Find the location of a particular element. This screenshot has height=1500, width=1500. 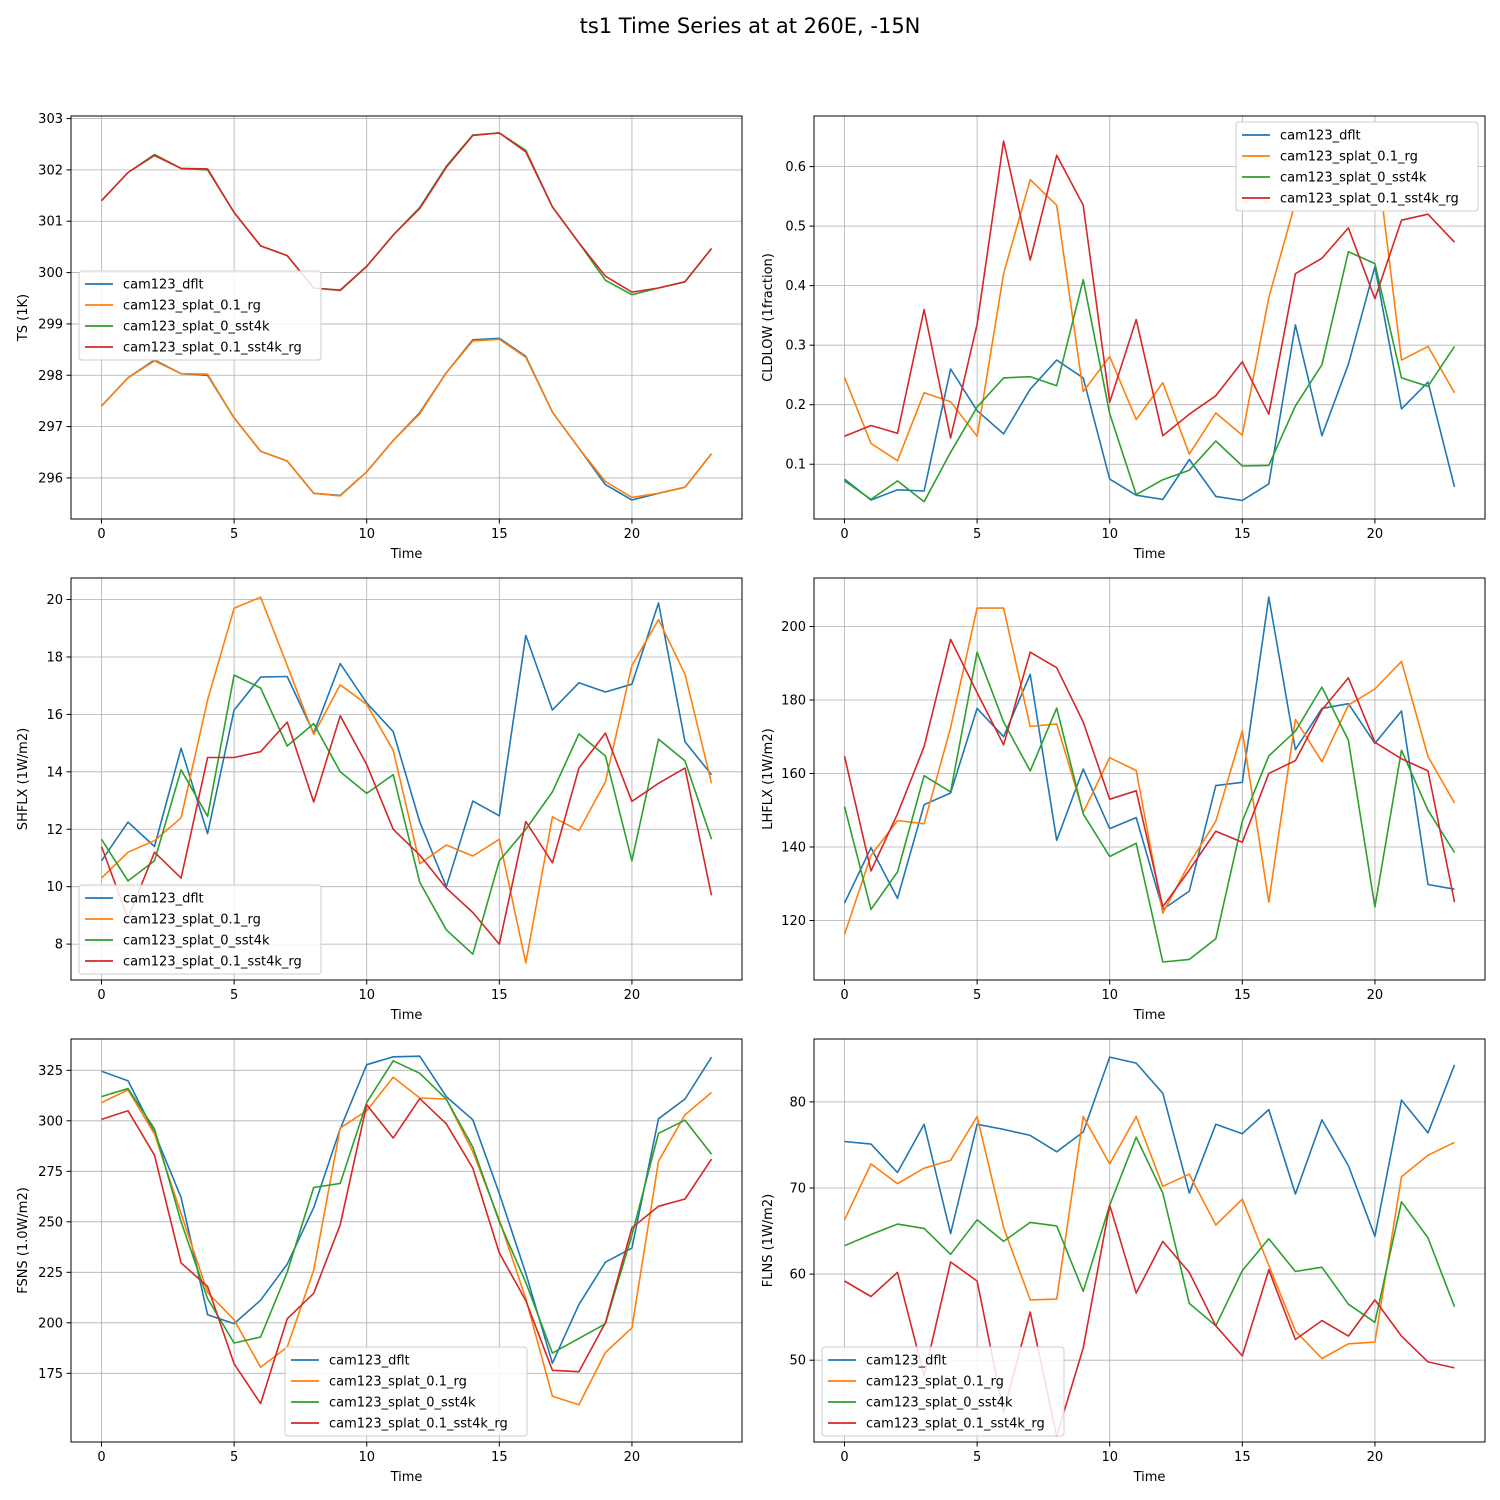

y-tick-label: 302 is located at coordinates (50, 170).